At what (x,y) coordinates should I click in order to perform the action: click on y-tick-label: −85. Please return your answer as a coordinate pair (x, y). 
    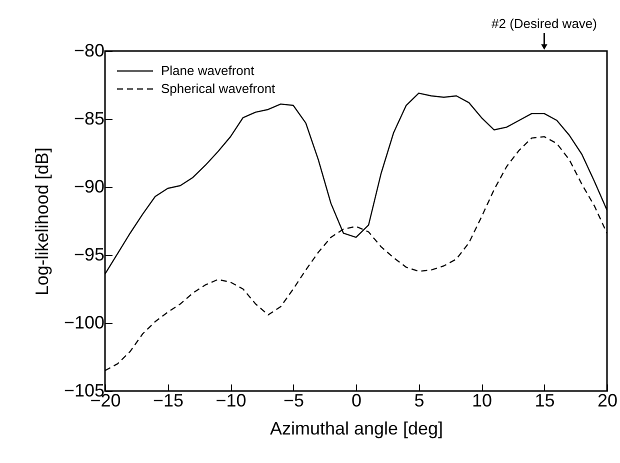
    Looking at the image, I should click on (89, 118).